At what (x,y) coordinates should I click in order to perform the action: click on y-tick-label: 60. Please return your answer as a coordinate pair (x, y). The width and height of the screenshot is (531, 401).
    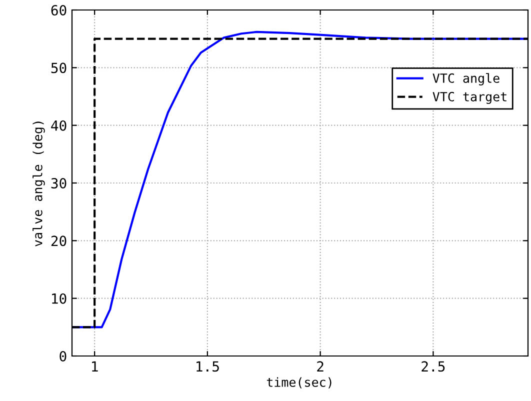
    Looking at the image, I should click on (58, 10).